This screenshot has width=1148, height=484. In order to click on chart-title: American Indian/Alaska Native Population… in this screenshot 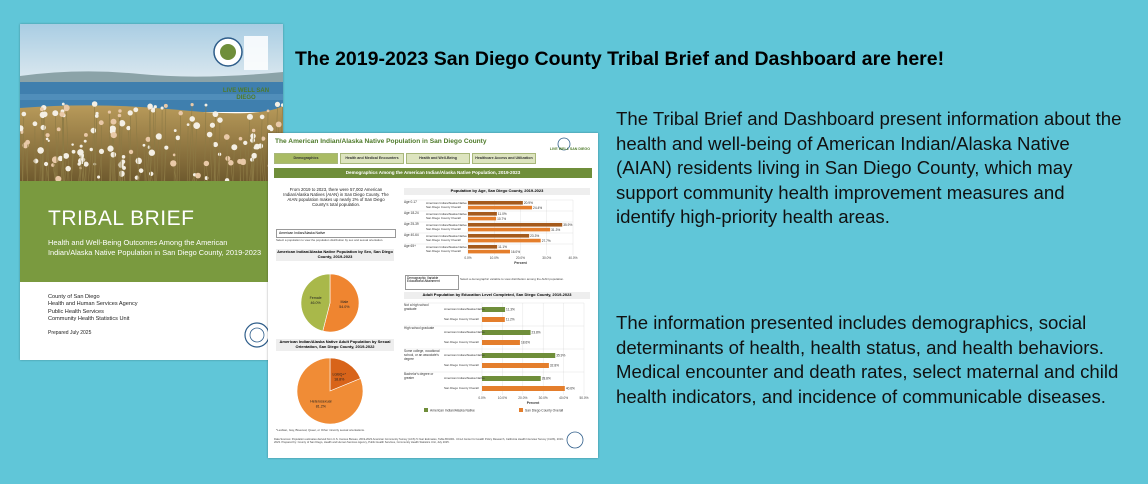, I will do `click(335, 255)`.